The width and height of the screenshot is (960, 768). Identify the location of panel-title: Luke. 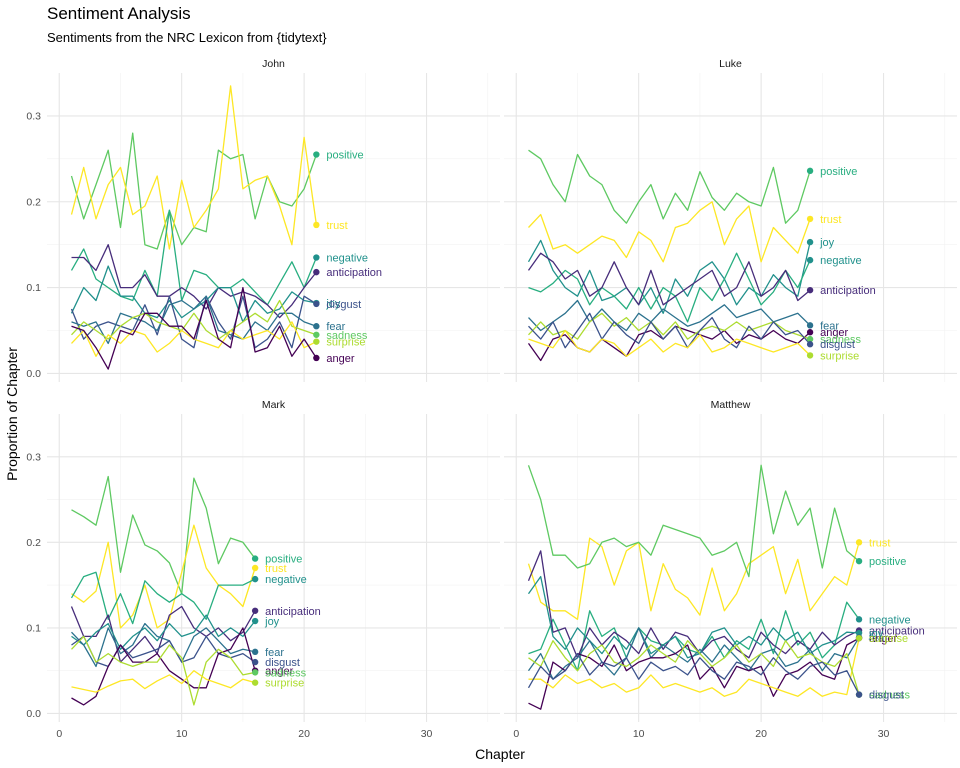
(730, 64).